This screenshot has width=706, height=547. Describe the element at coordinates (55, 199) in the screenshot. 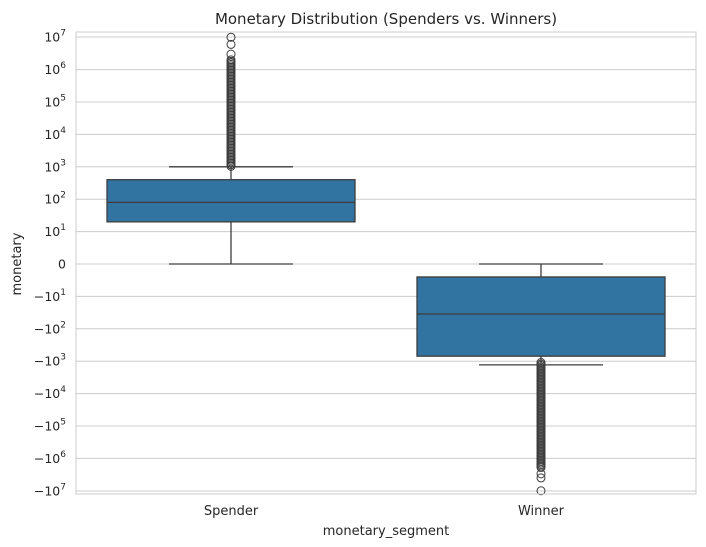

I see `y-tick-label: 102` at that location.